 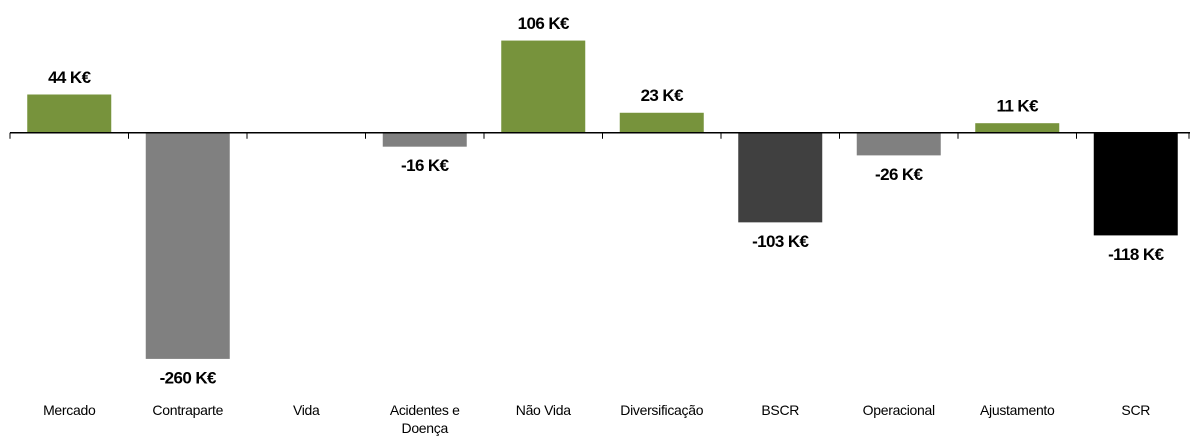 I want to click on value-label: -260 K€, so click(x=188, y=377).